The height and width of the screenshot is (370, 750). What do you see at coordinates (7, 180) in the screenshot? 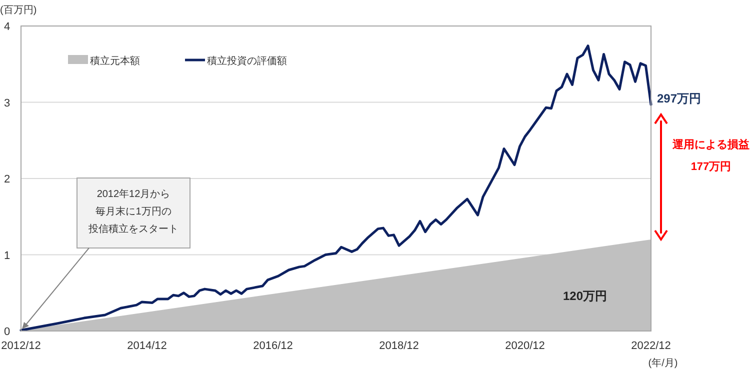
I see `y-tick-label: 2` at bounding box center [7, 180].